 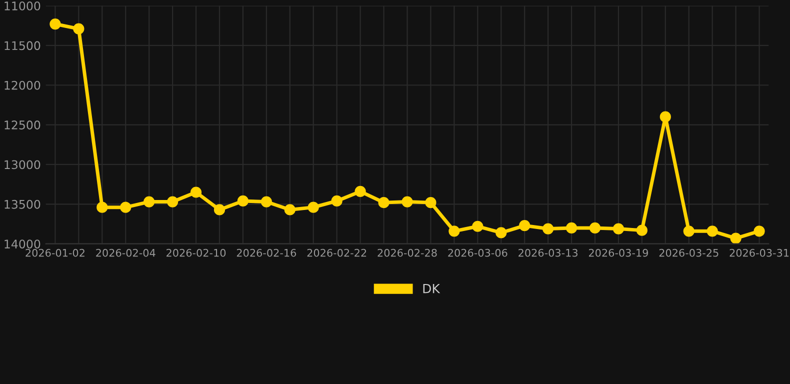 What do you see at coordinates (22, 204) in the screenshot?
I see `y-tick-label: 13500` at bounding box center [22, 204].